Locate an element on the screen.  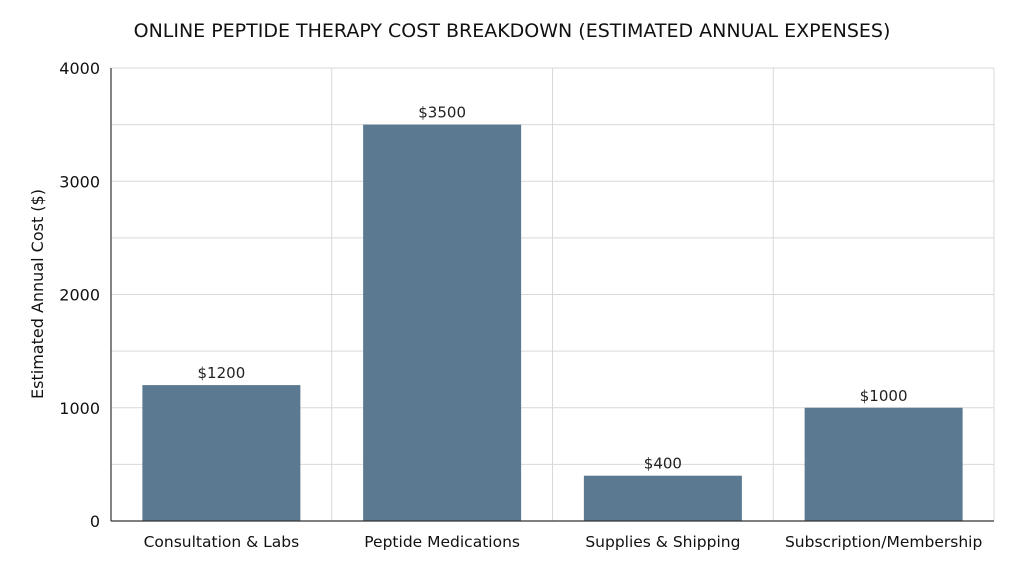
x-tick-label: Consultation & Labs is located at coordinates (222, 542).